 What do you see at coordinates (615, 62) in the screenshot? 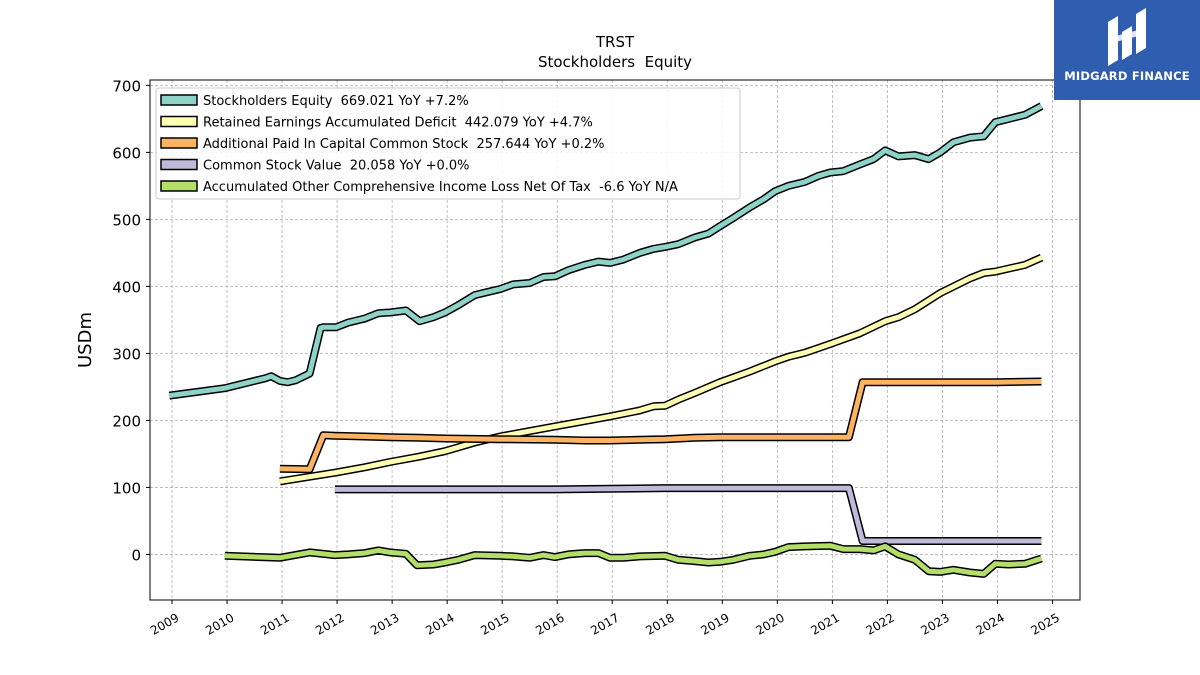
I see `chart-subtitle: Stockholders Equity` at bounding box center [615, 62].